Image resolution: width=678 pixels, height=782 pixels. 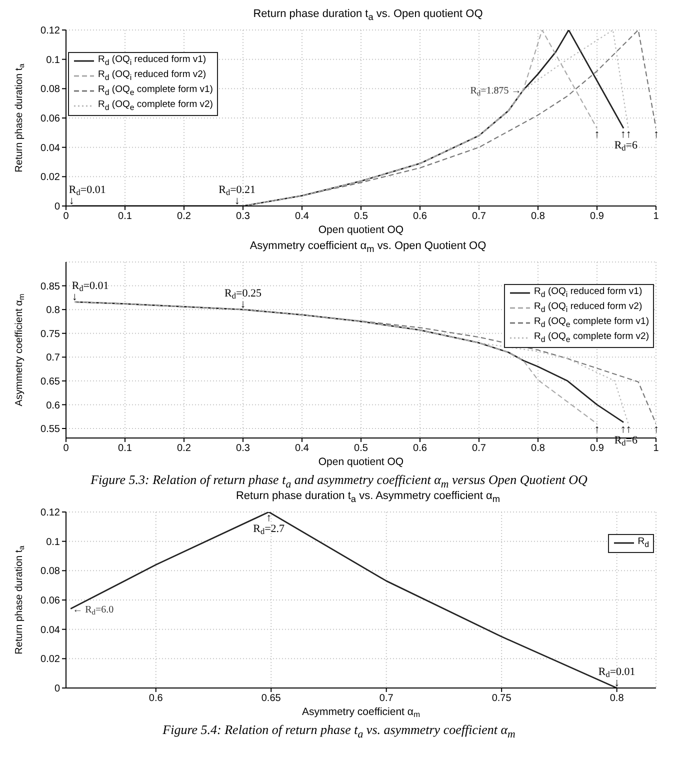 What do you see at coordinates (496, 92) in the screenshot?
I see `annotation: R$_{d}$=1.875 →` at bounding box center [496, 92].